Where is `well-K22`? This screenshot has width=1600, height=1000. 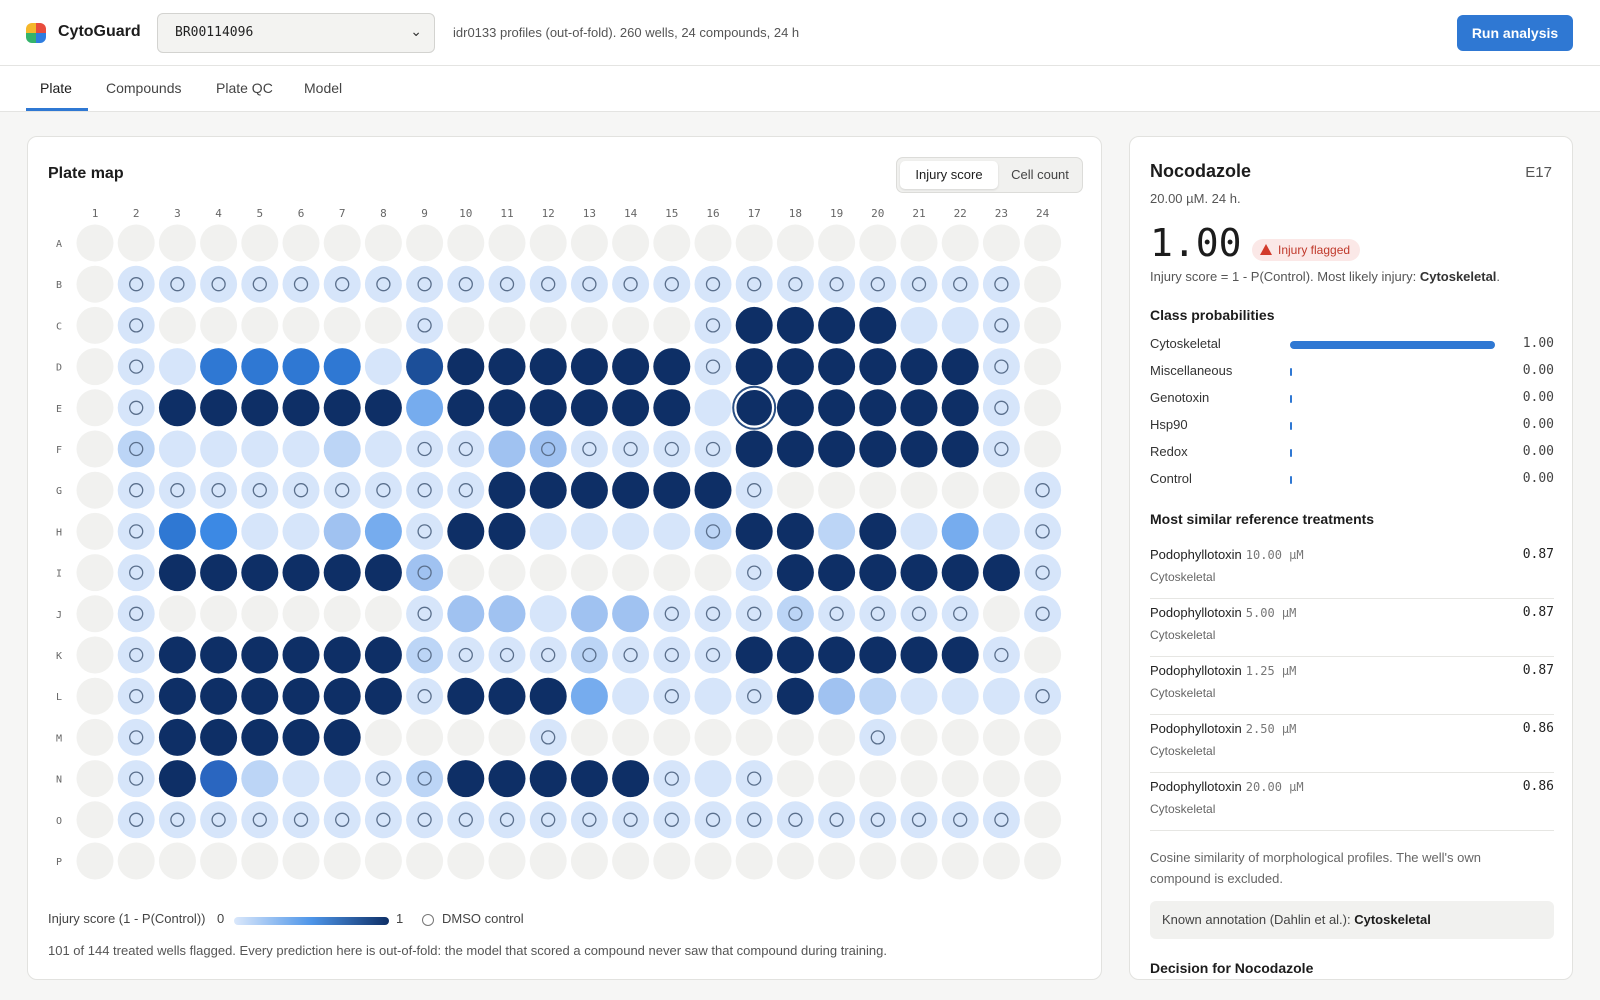
well-K22 is located at coordinates (960, 655).